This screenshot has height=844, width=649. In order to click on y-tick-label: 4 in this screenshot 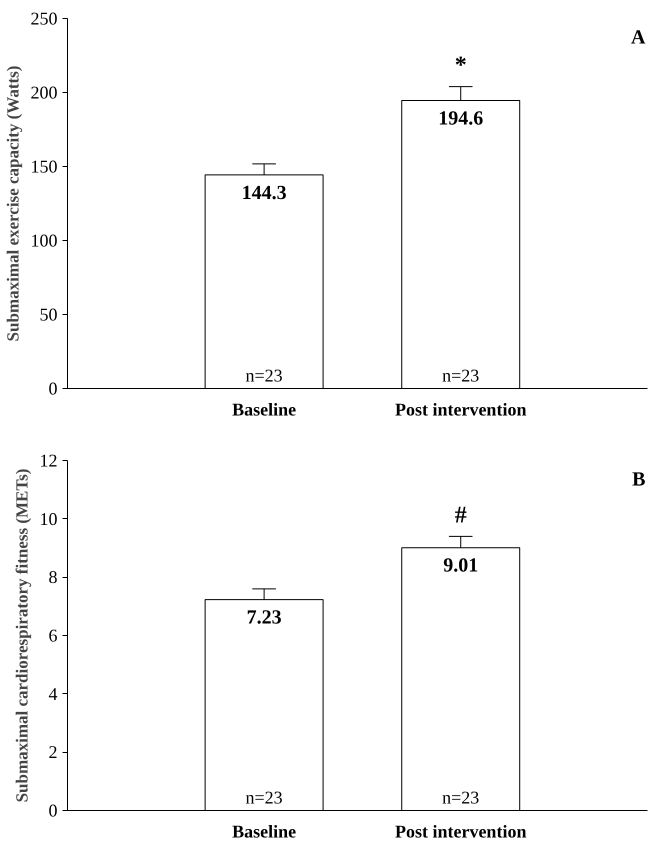, I will do `click(53, 694)`.